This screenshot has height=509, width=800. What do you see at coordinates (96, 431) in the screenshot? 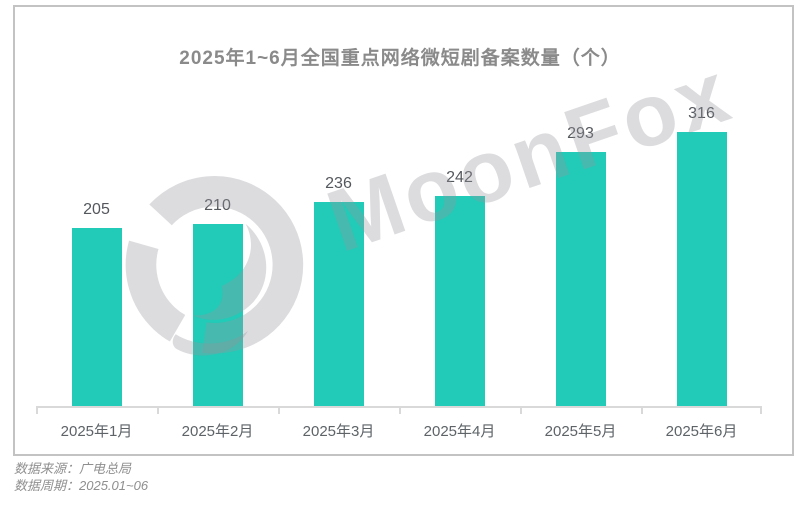
I see `x-axis-label: 2025年1月` at bounding box center [96, 431].